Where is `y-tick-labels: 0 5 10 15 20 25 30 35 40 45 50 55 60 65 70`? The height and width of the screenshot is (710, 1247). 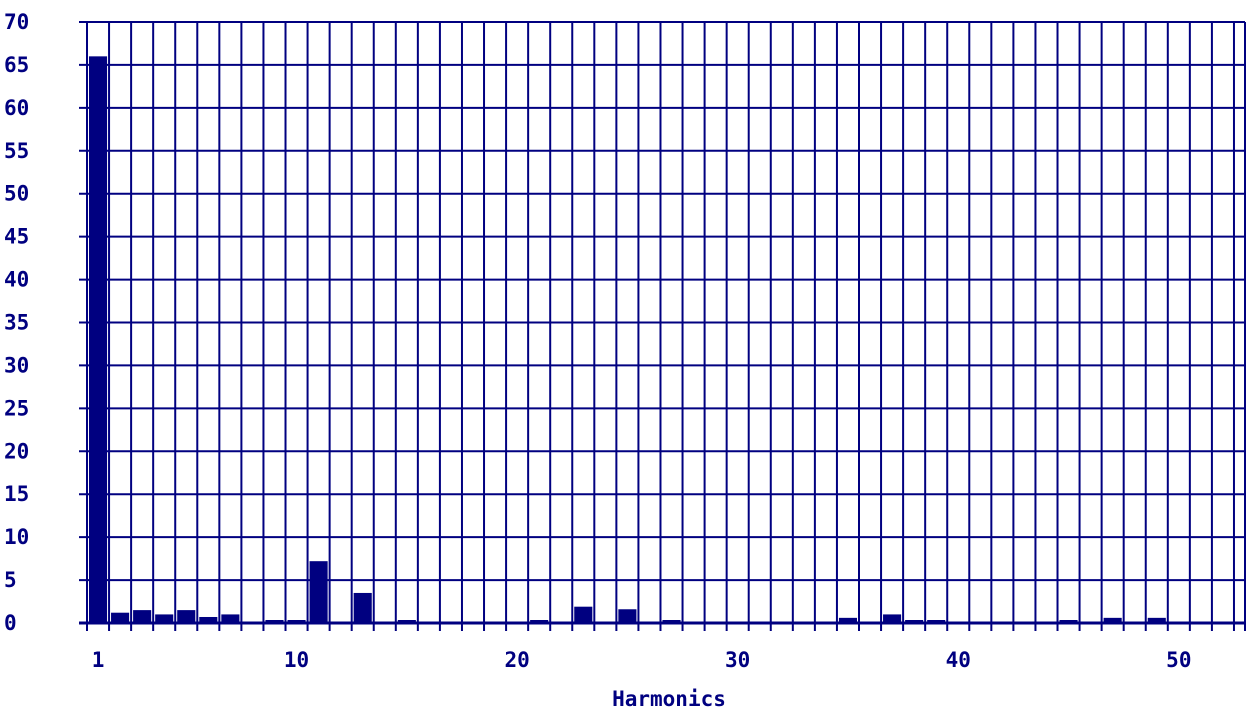 y-tick-labels: 0 5 10 15 20 25 30 35 40 45 50 55 60 65 70 is located at coordinates (16, 322).